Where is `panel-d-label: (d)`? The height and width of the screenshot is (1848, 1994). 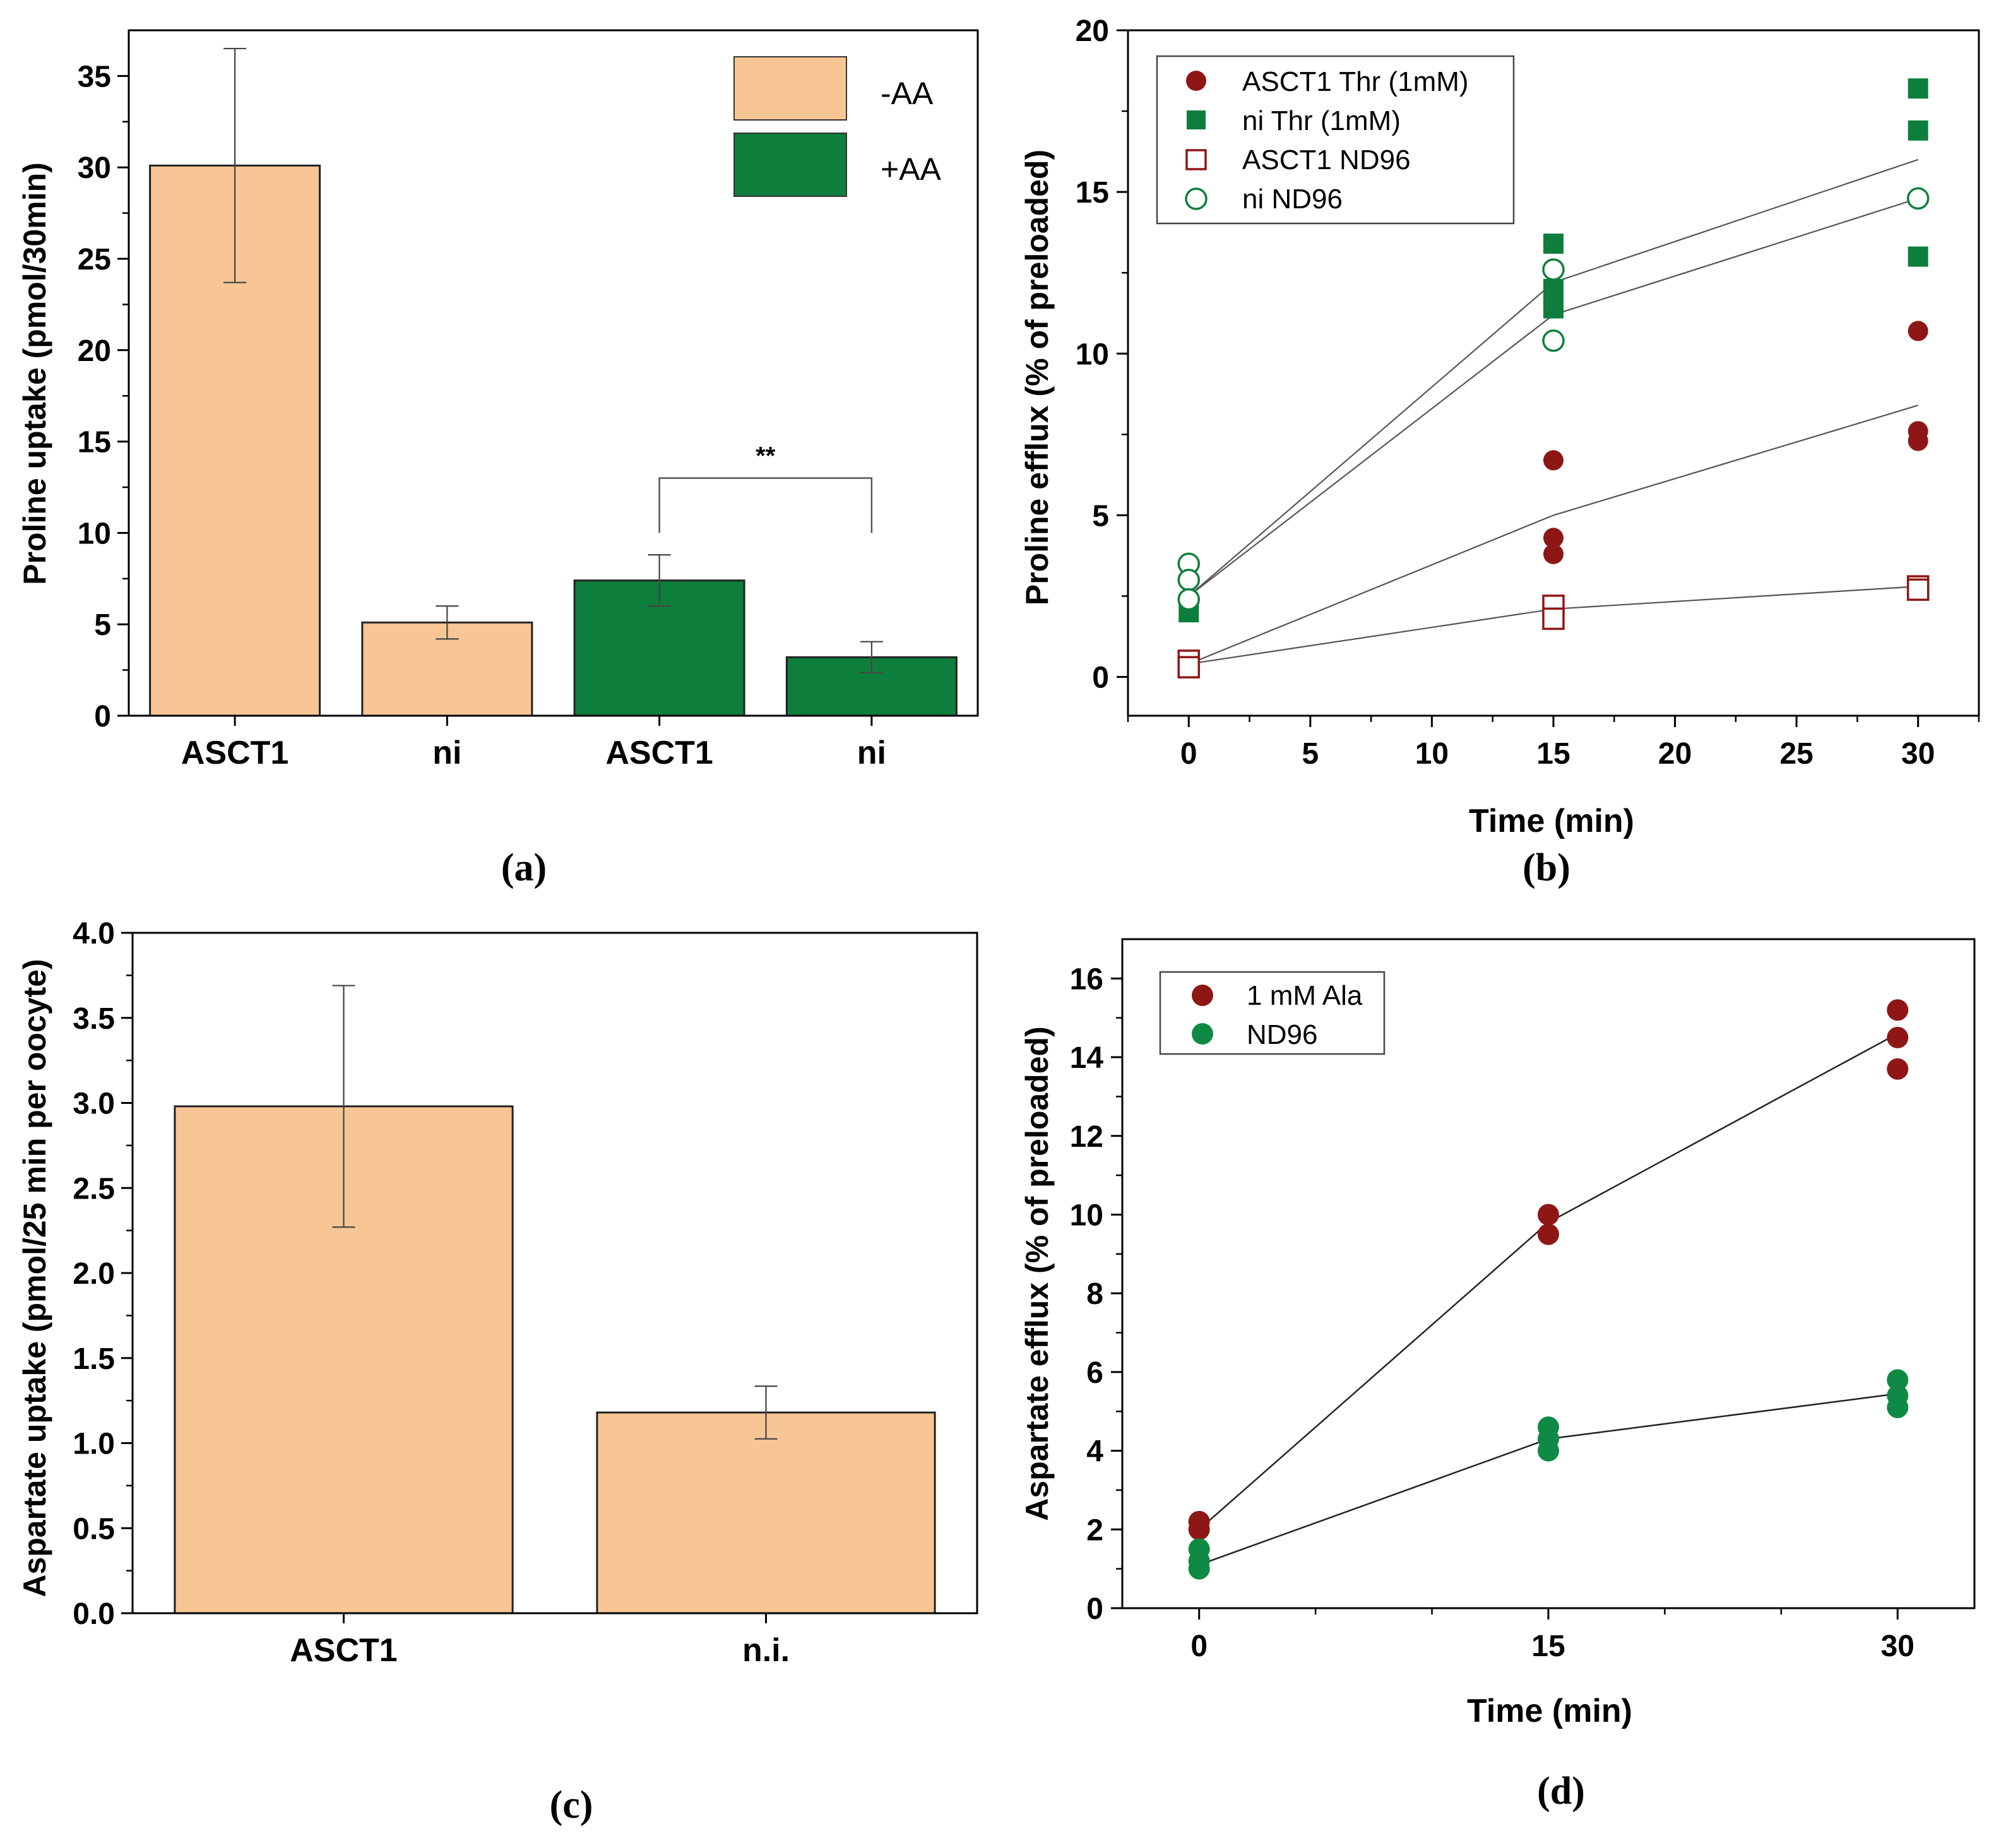 panel-d-label: (d) is located at coordinates (1561, 1791).